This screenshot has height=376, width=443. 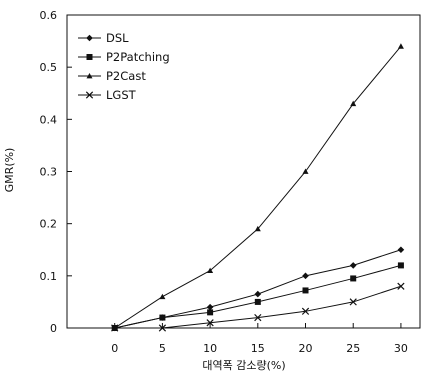 What do you see at coordinates (258, 289) in the screenshot?
I see `series-line-dsl` at bounding box center [258, 289].